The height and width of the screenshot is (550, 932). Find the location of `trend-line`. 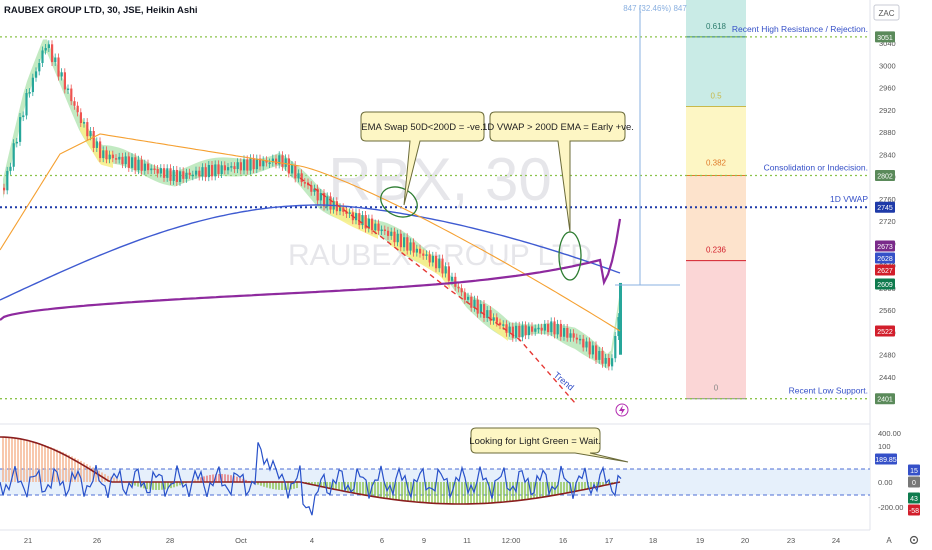

trend-line is located at coordinates (437, 290).